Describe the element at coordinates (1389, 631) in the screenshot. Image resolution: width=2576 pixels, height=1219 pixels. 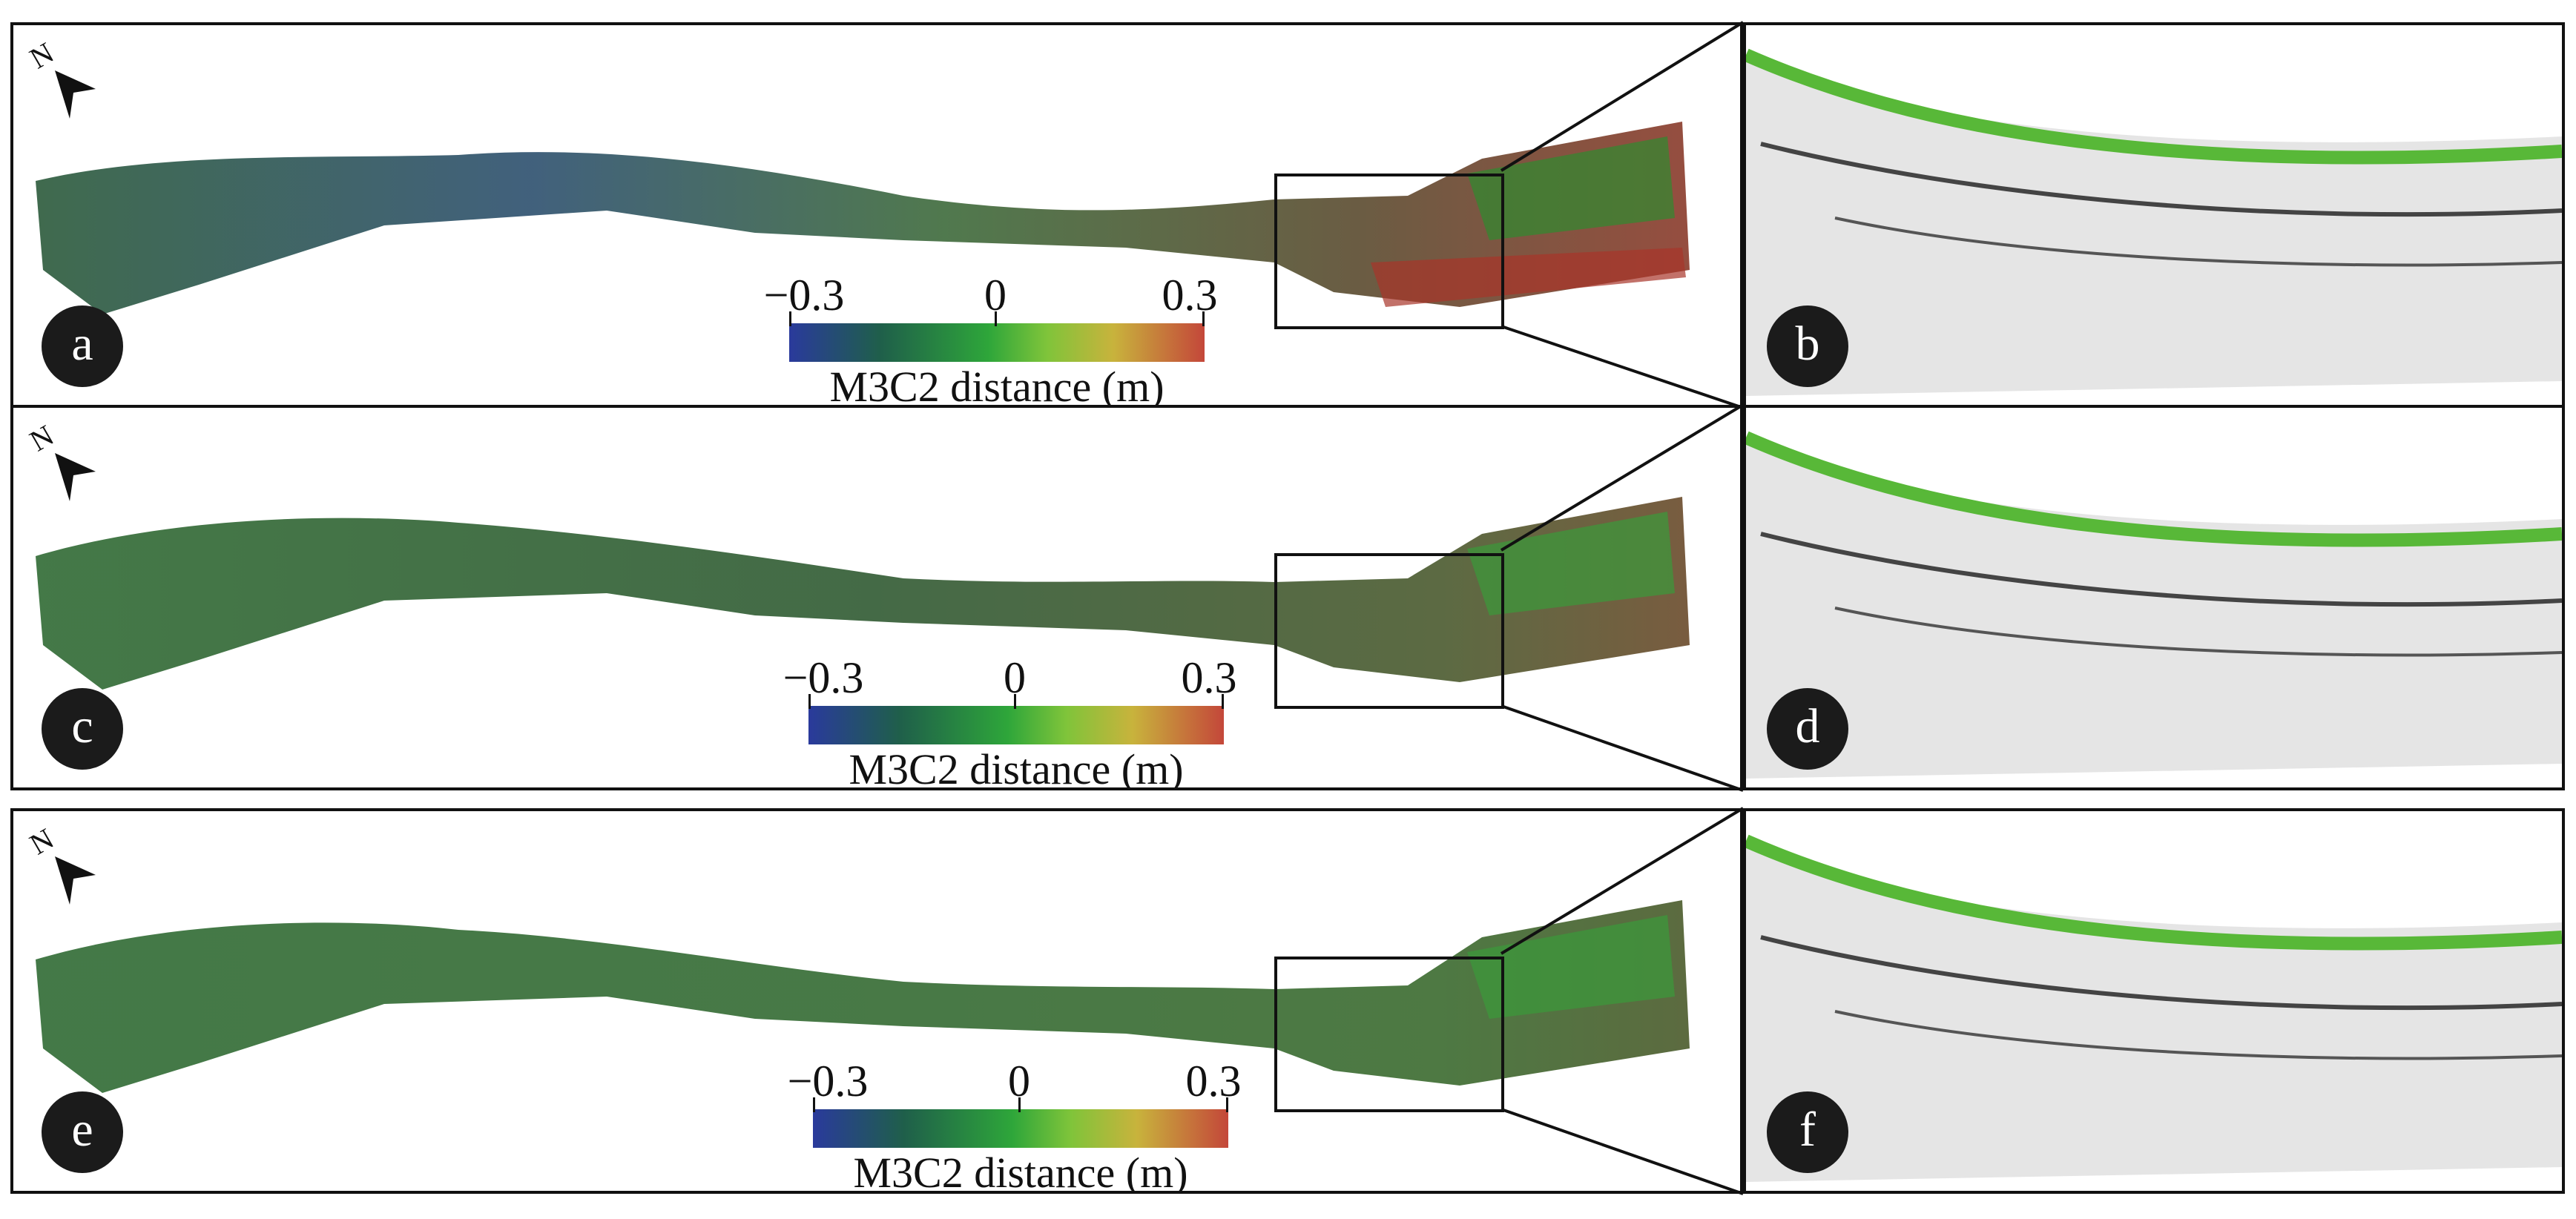
I see `inset-highlight-box-c` at that location.